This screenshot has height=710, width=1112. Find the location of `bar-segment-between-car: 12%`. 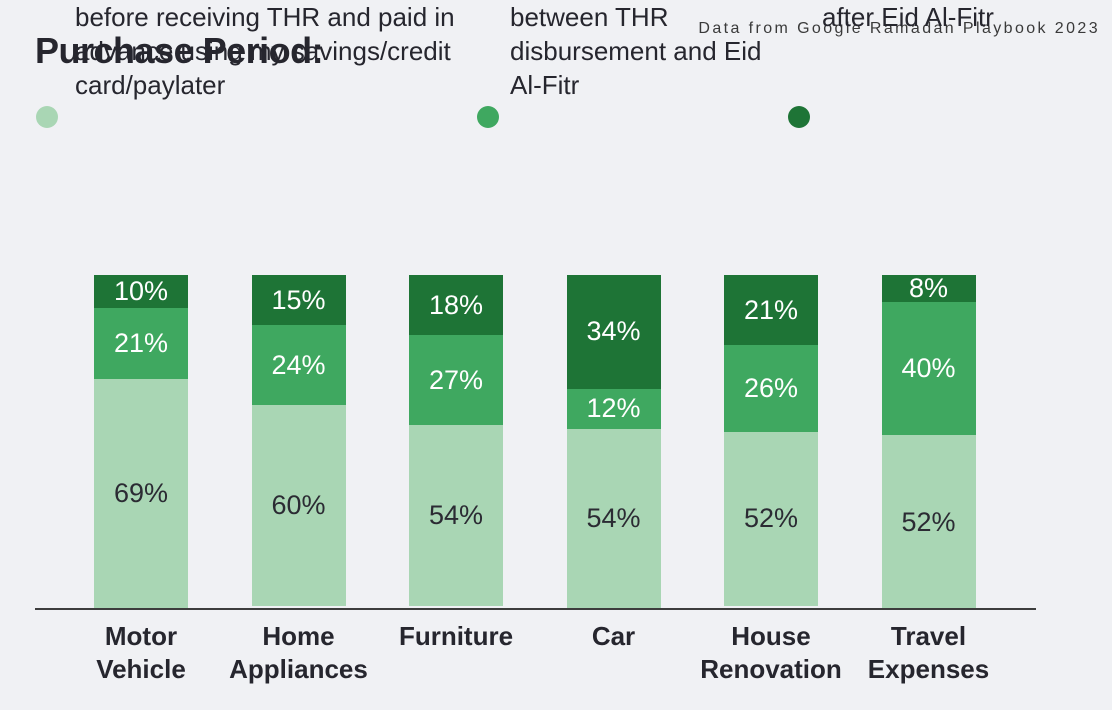

bar-segment-between-car: 12% is located at coordinates (613, 408).